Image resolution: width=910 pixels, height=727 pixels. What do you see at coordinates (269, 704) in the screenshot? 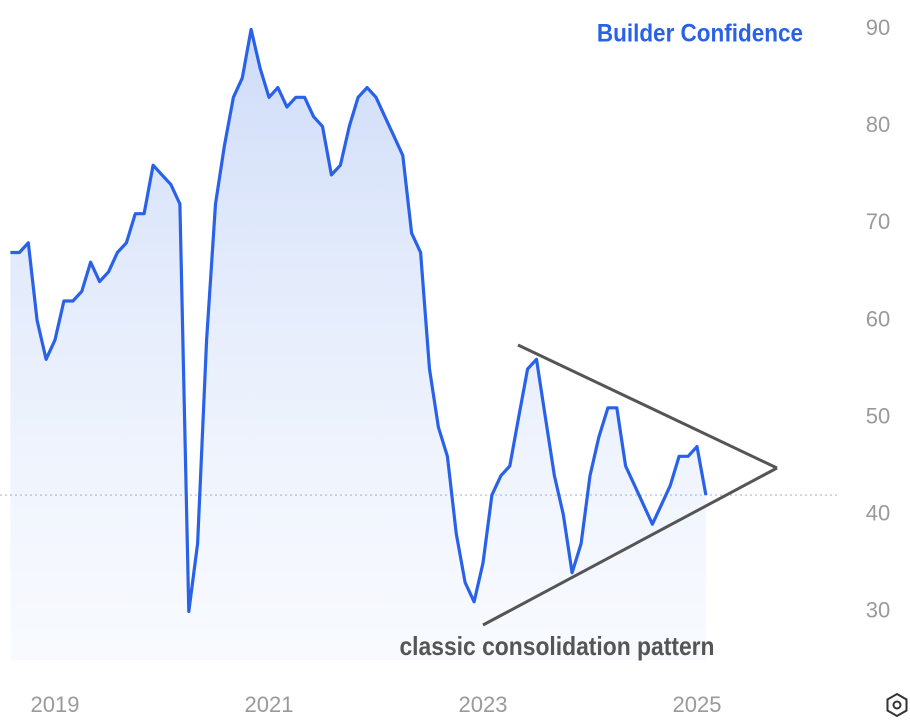
I see `x-tick-label: 2021` at bounding box center [269, 704].